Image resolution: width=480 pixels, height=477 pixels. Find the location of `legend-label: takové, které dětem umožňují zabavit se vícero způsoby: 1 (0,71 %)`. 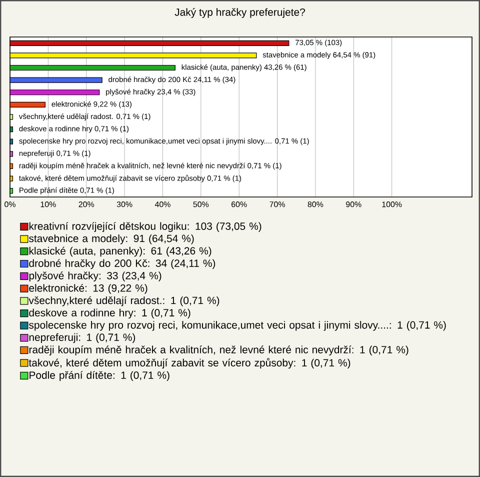

legend-label: takové, které dětem umožňují zabavit se vícero způsoby: 1 (0,71 %) is located at coordinates (189, 363).